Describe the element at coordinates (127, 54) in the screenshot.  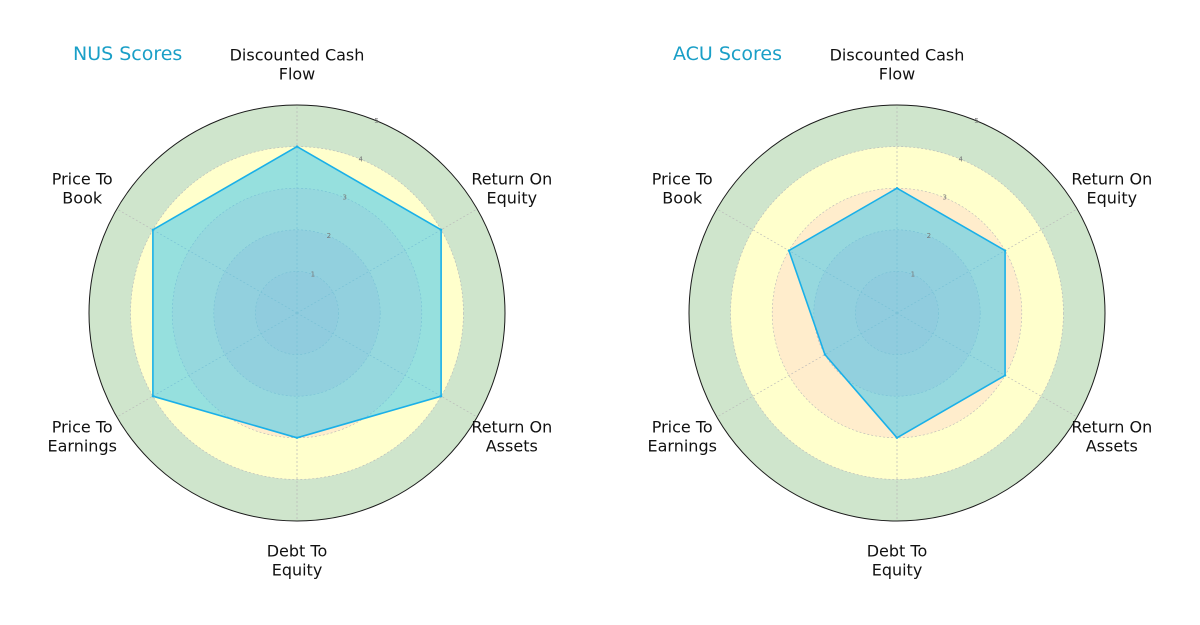
I see `chart-title: NUS Scores` at that location.